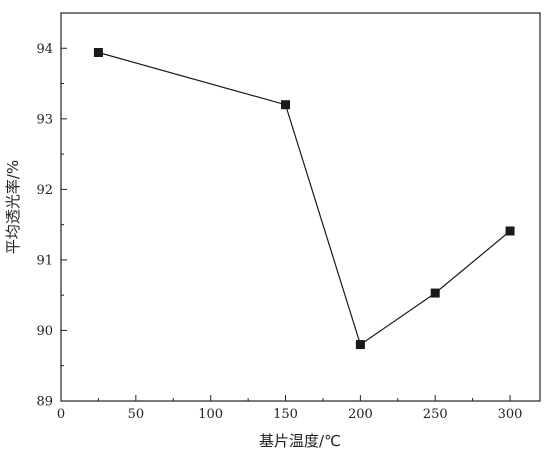 Image resolution: width=554 pixels, height=456 pixels. I want to click on x-tick-label: 300, so click(510, 414).